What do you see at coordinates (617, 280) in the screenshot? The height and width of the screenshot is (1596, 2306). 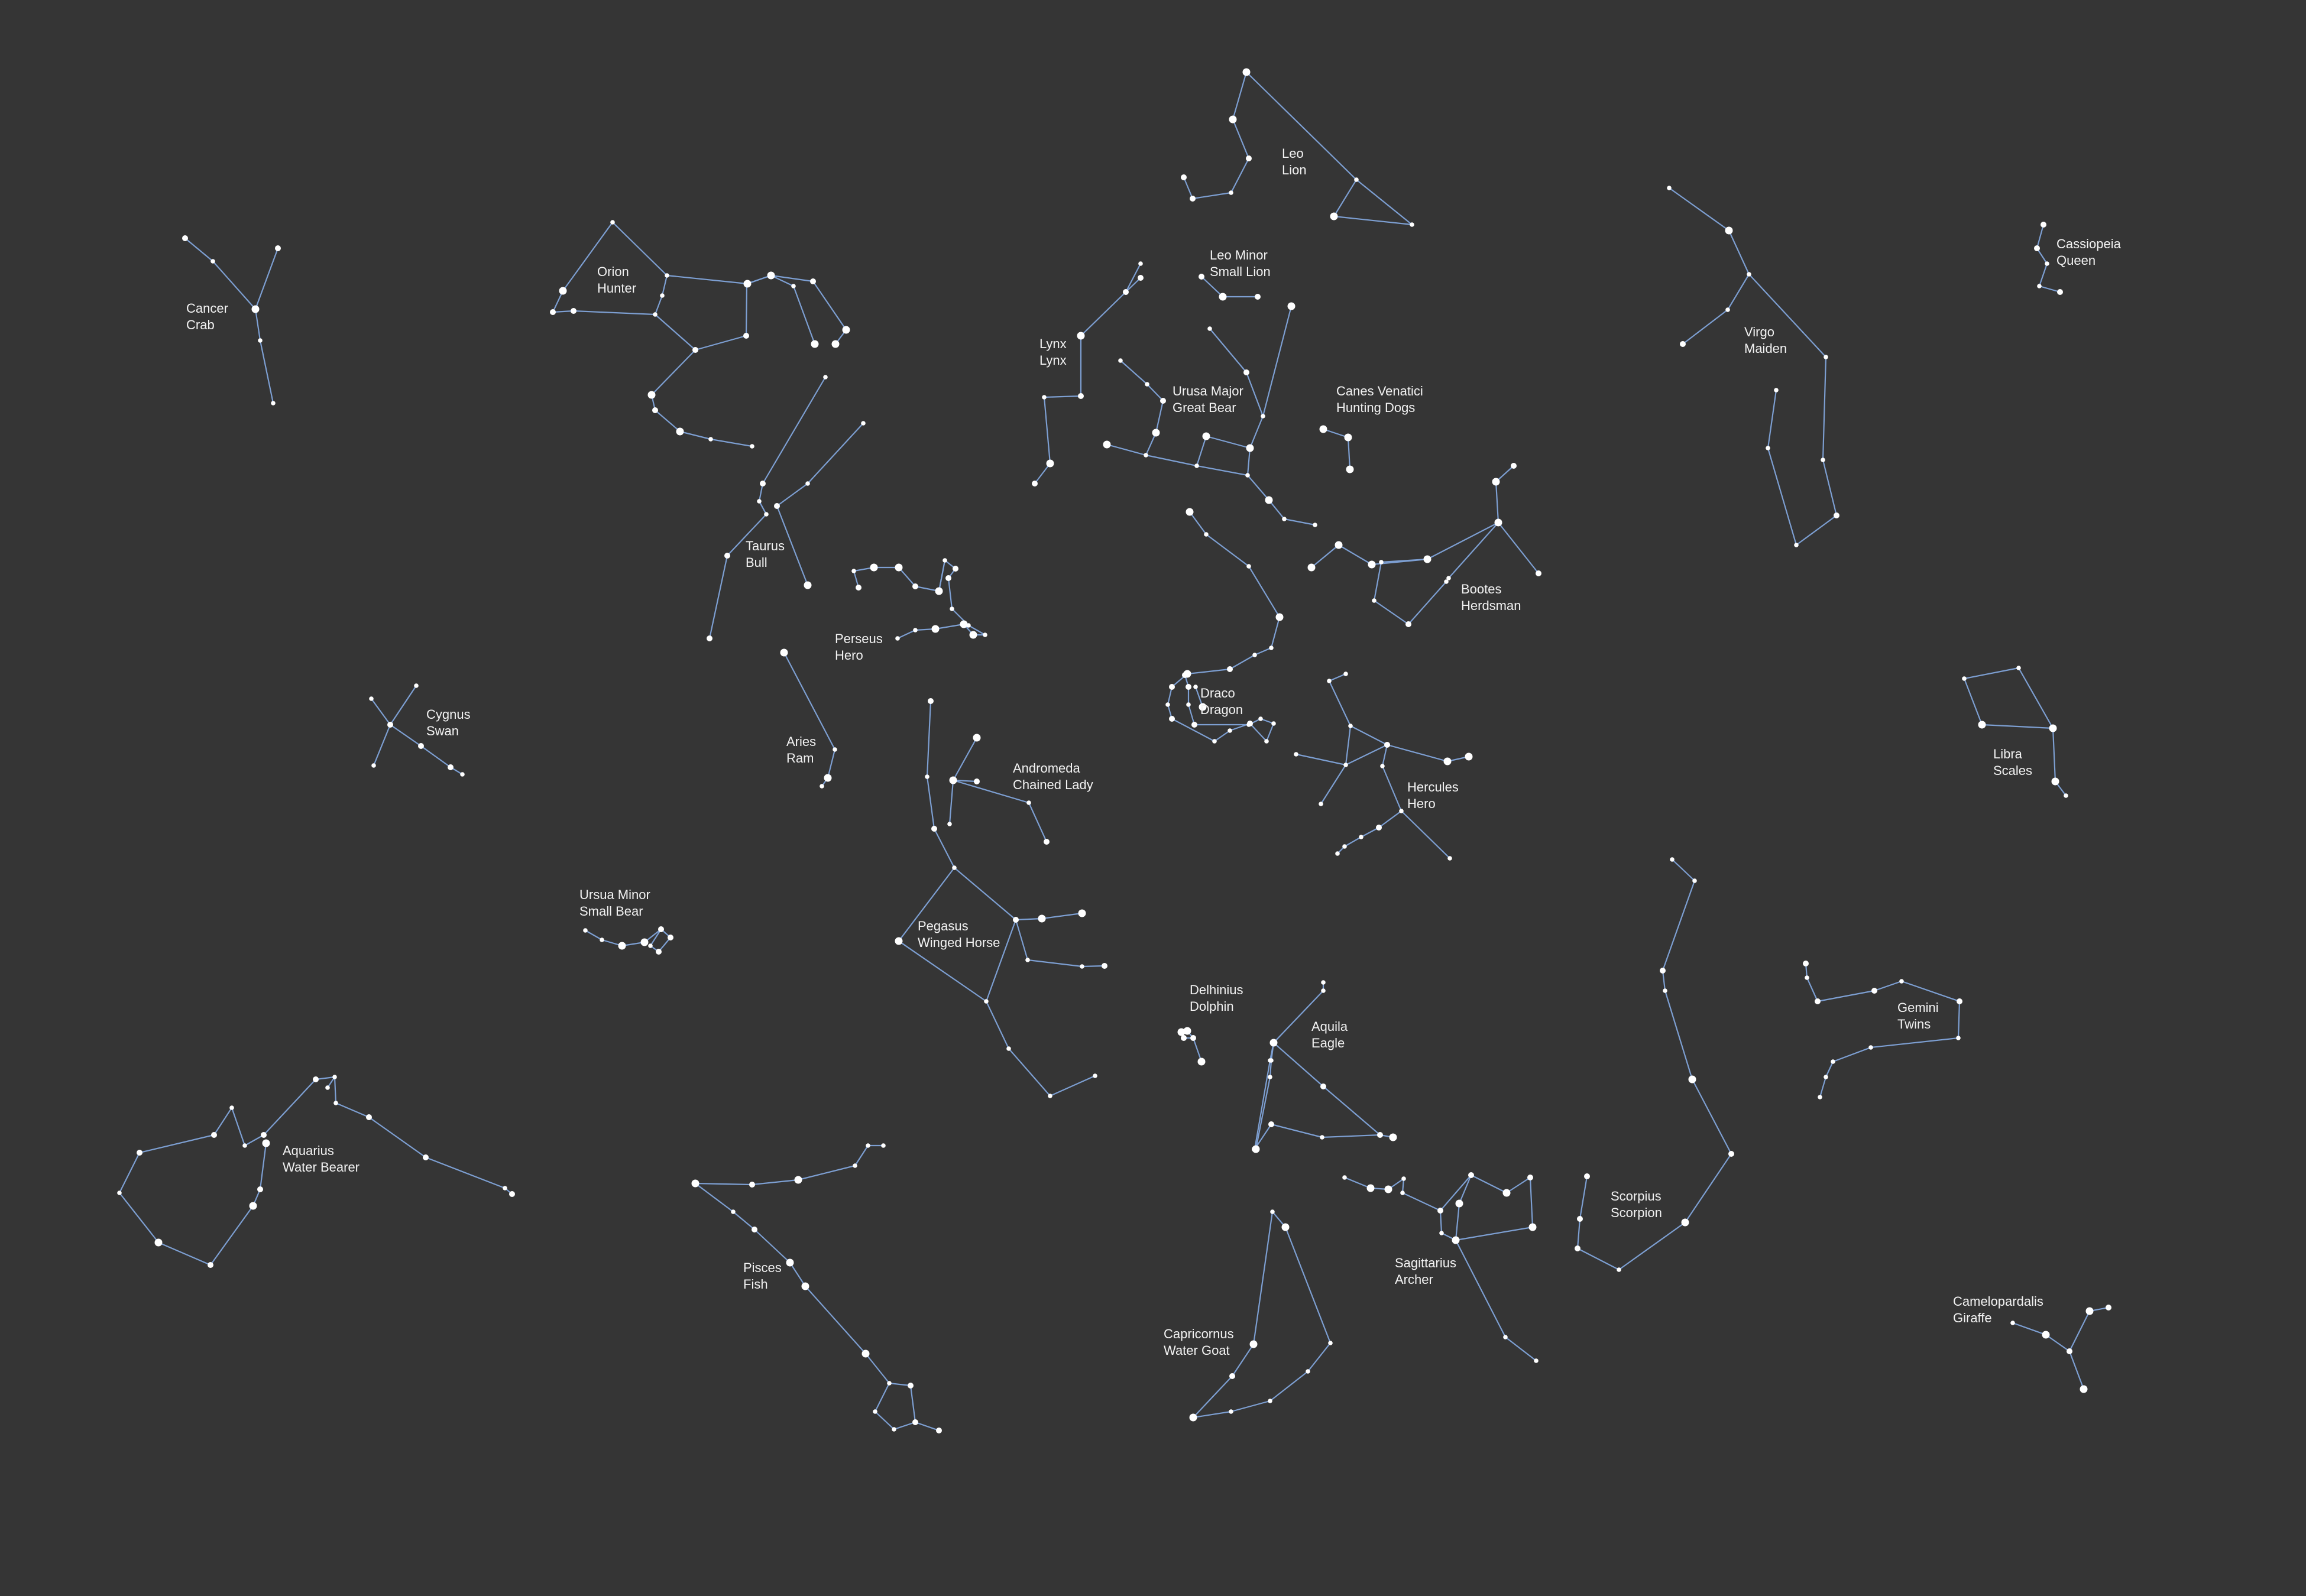 I see `label-orion: Orion Hunter` at bounding box center [617, 280].